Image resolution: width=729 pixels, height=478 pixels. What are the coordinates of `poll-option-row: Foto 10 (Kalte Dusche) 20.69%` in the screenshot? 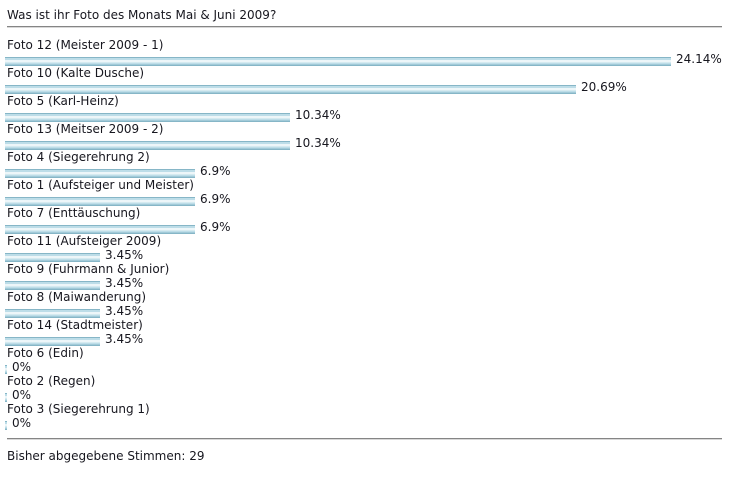 It's located at (363, 80).